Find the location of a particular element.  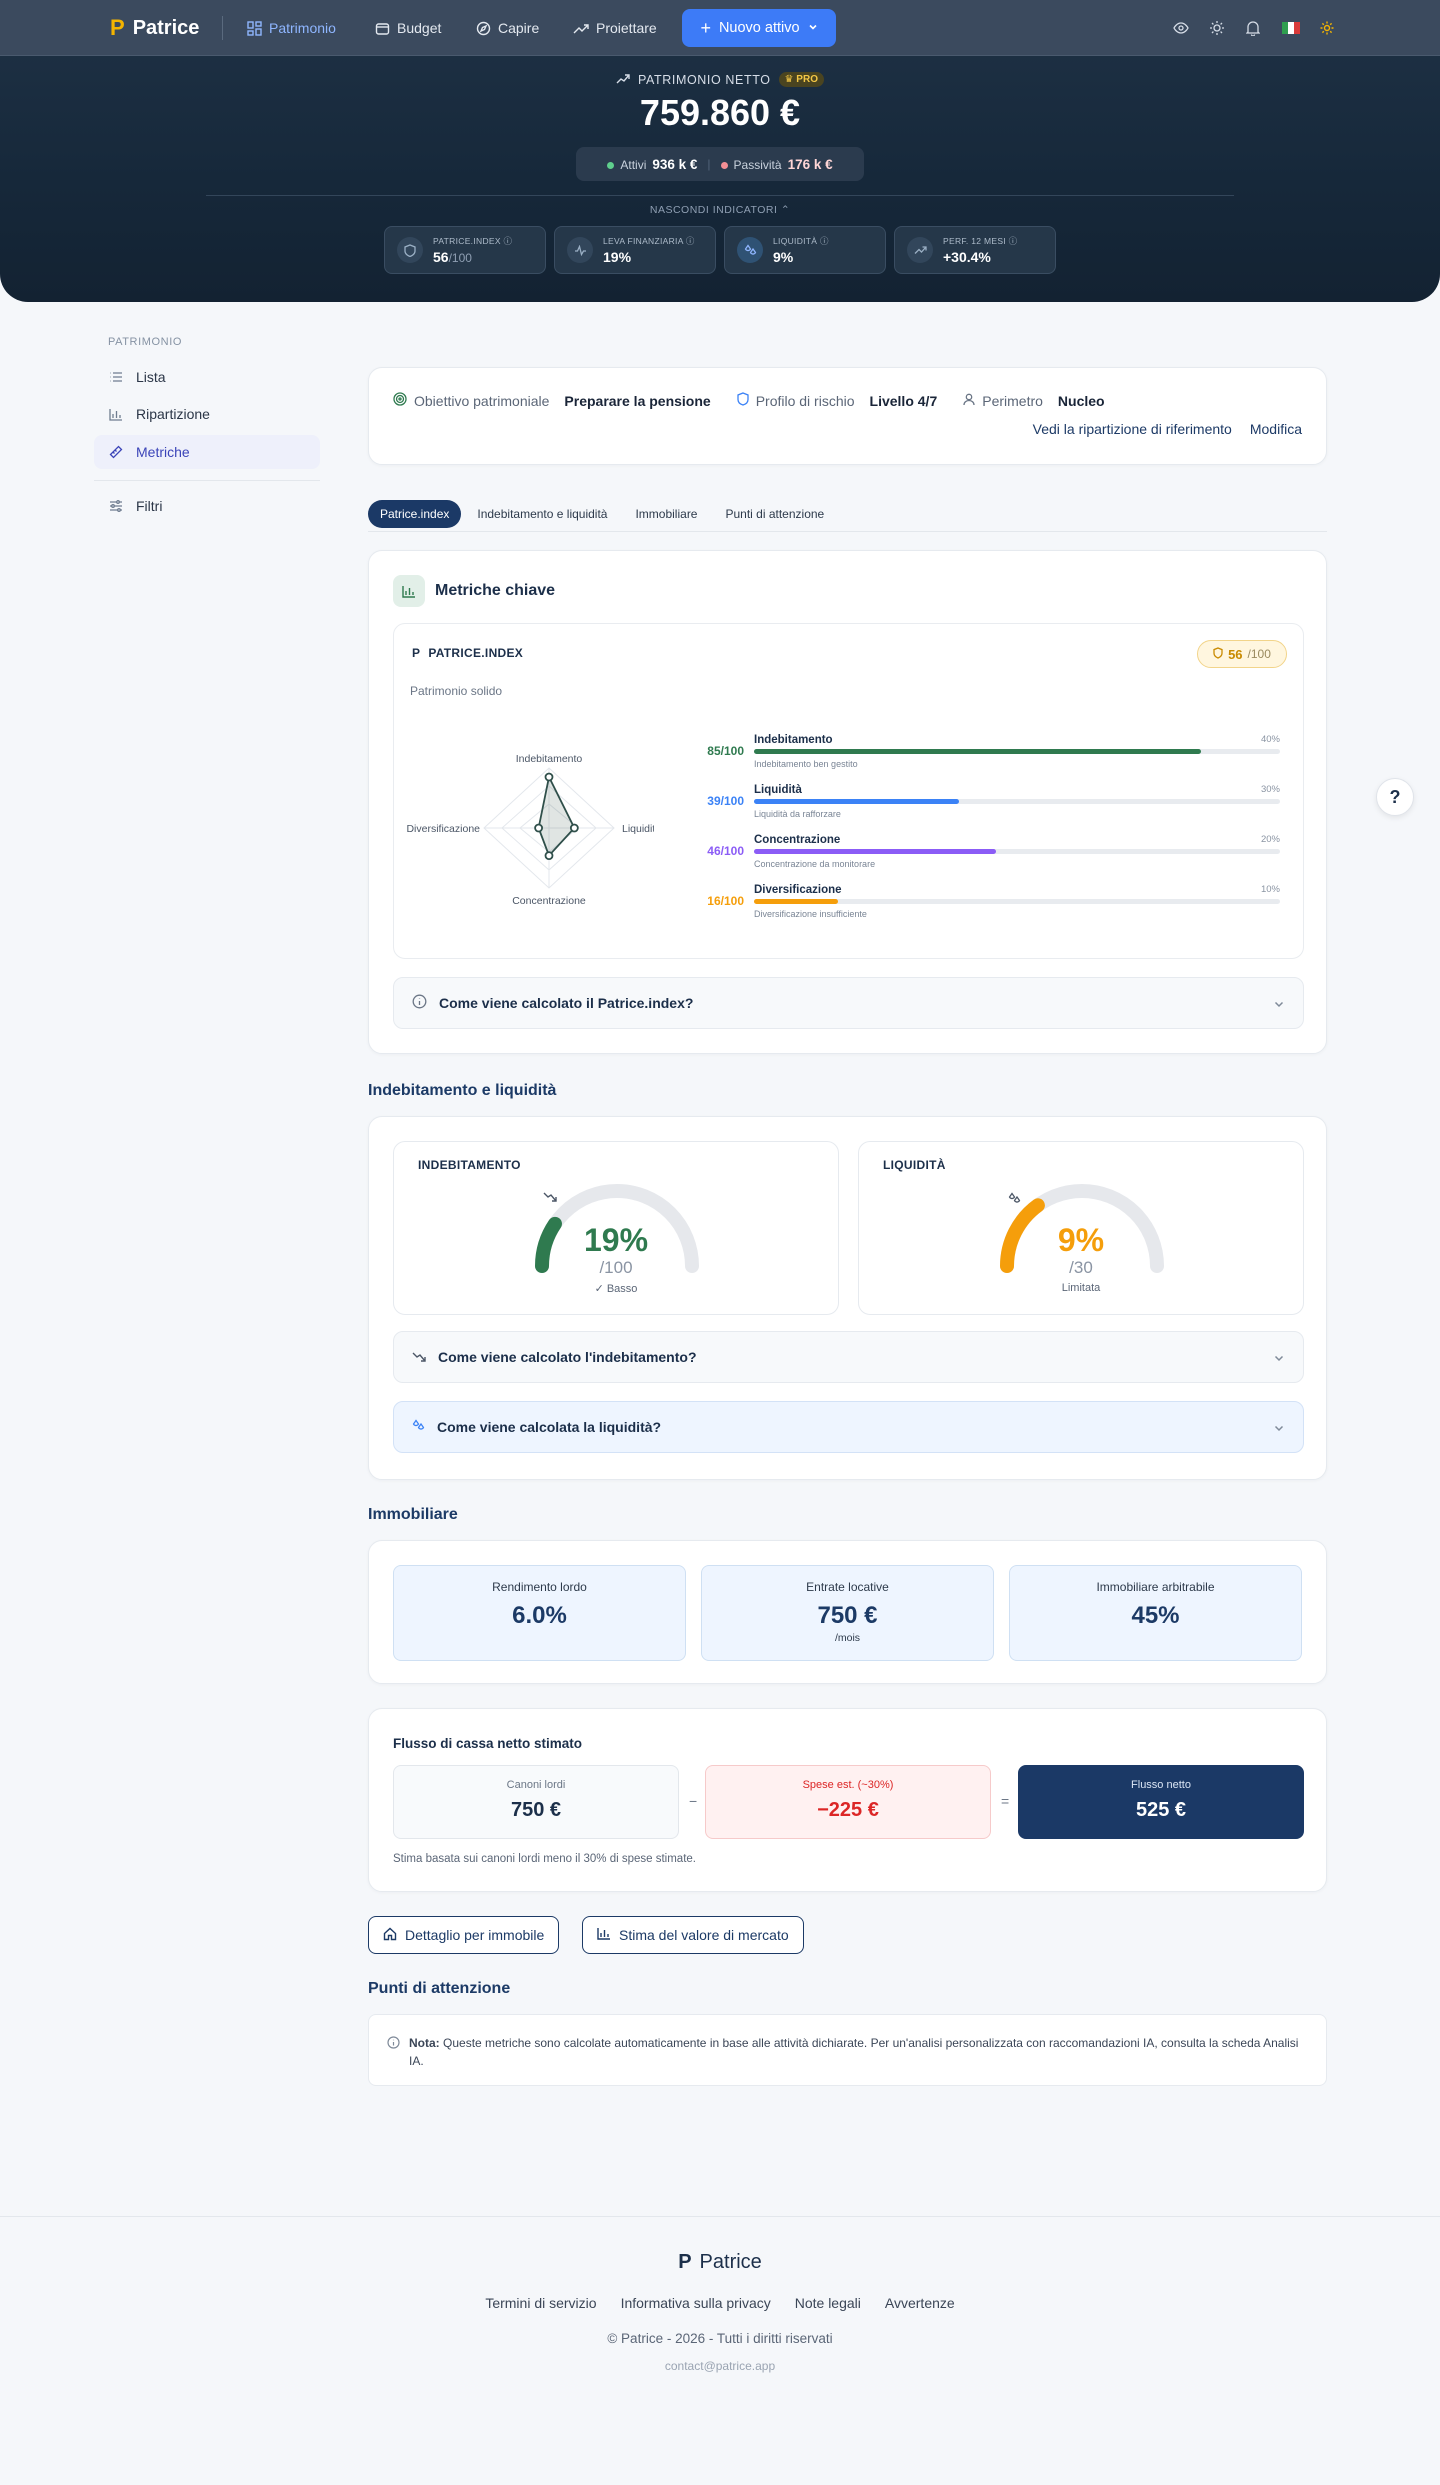

indicator-liquidita: LIQUIDITÀ ⓘ 9% is located at coordinates (805, 250).